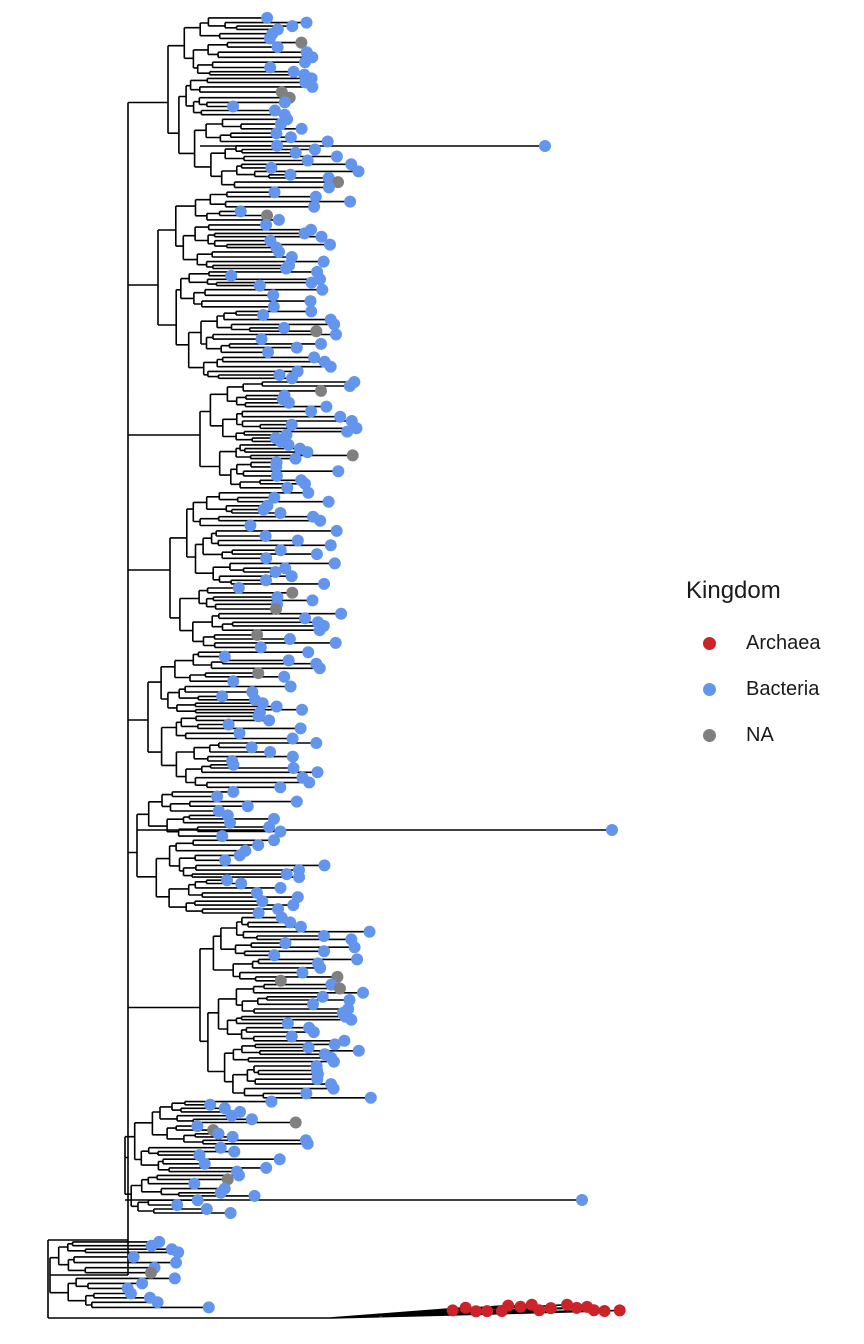 The height and width of the screenshot is (1344, 864). What do you see at coordinates (709, 735) in the screenshot?
I see `legend-key-na` at bounding box center [709, 735].